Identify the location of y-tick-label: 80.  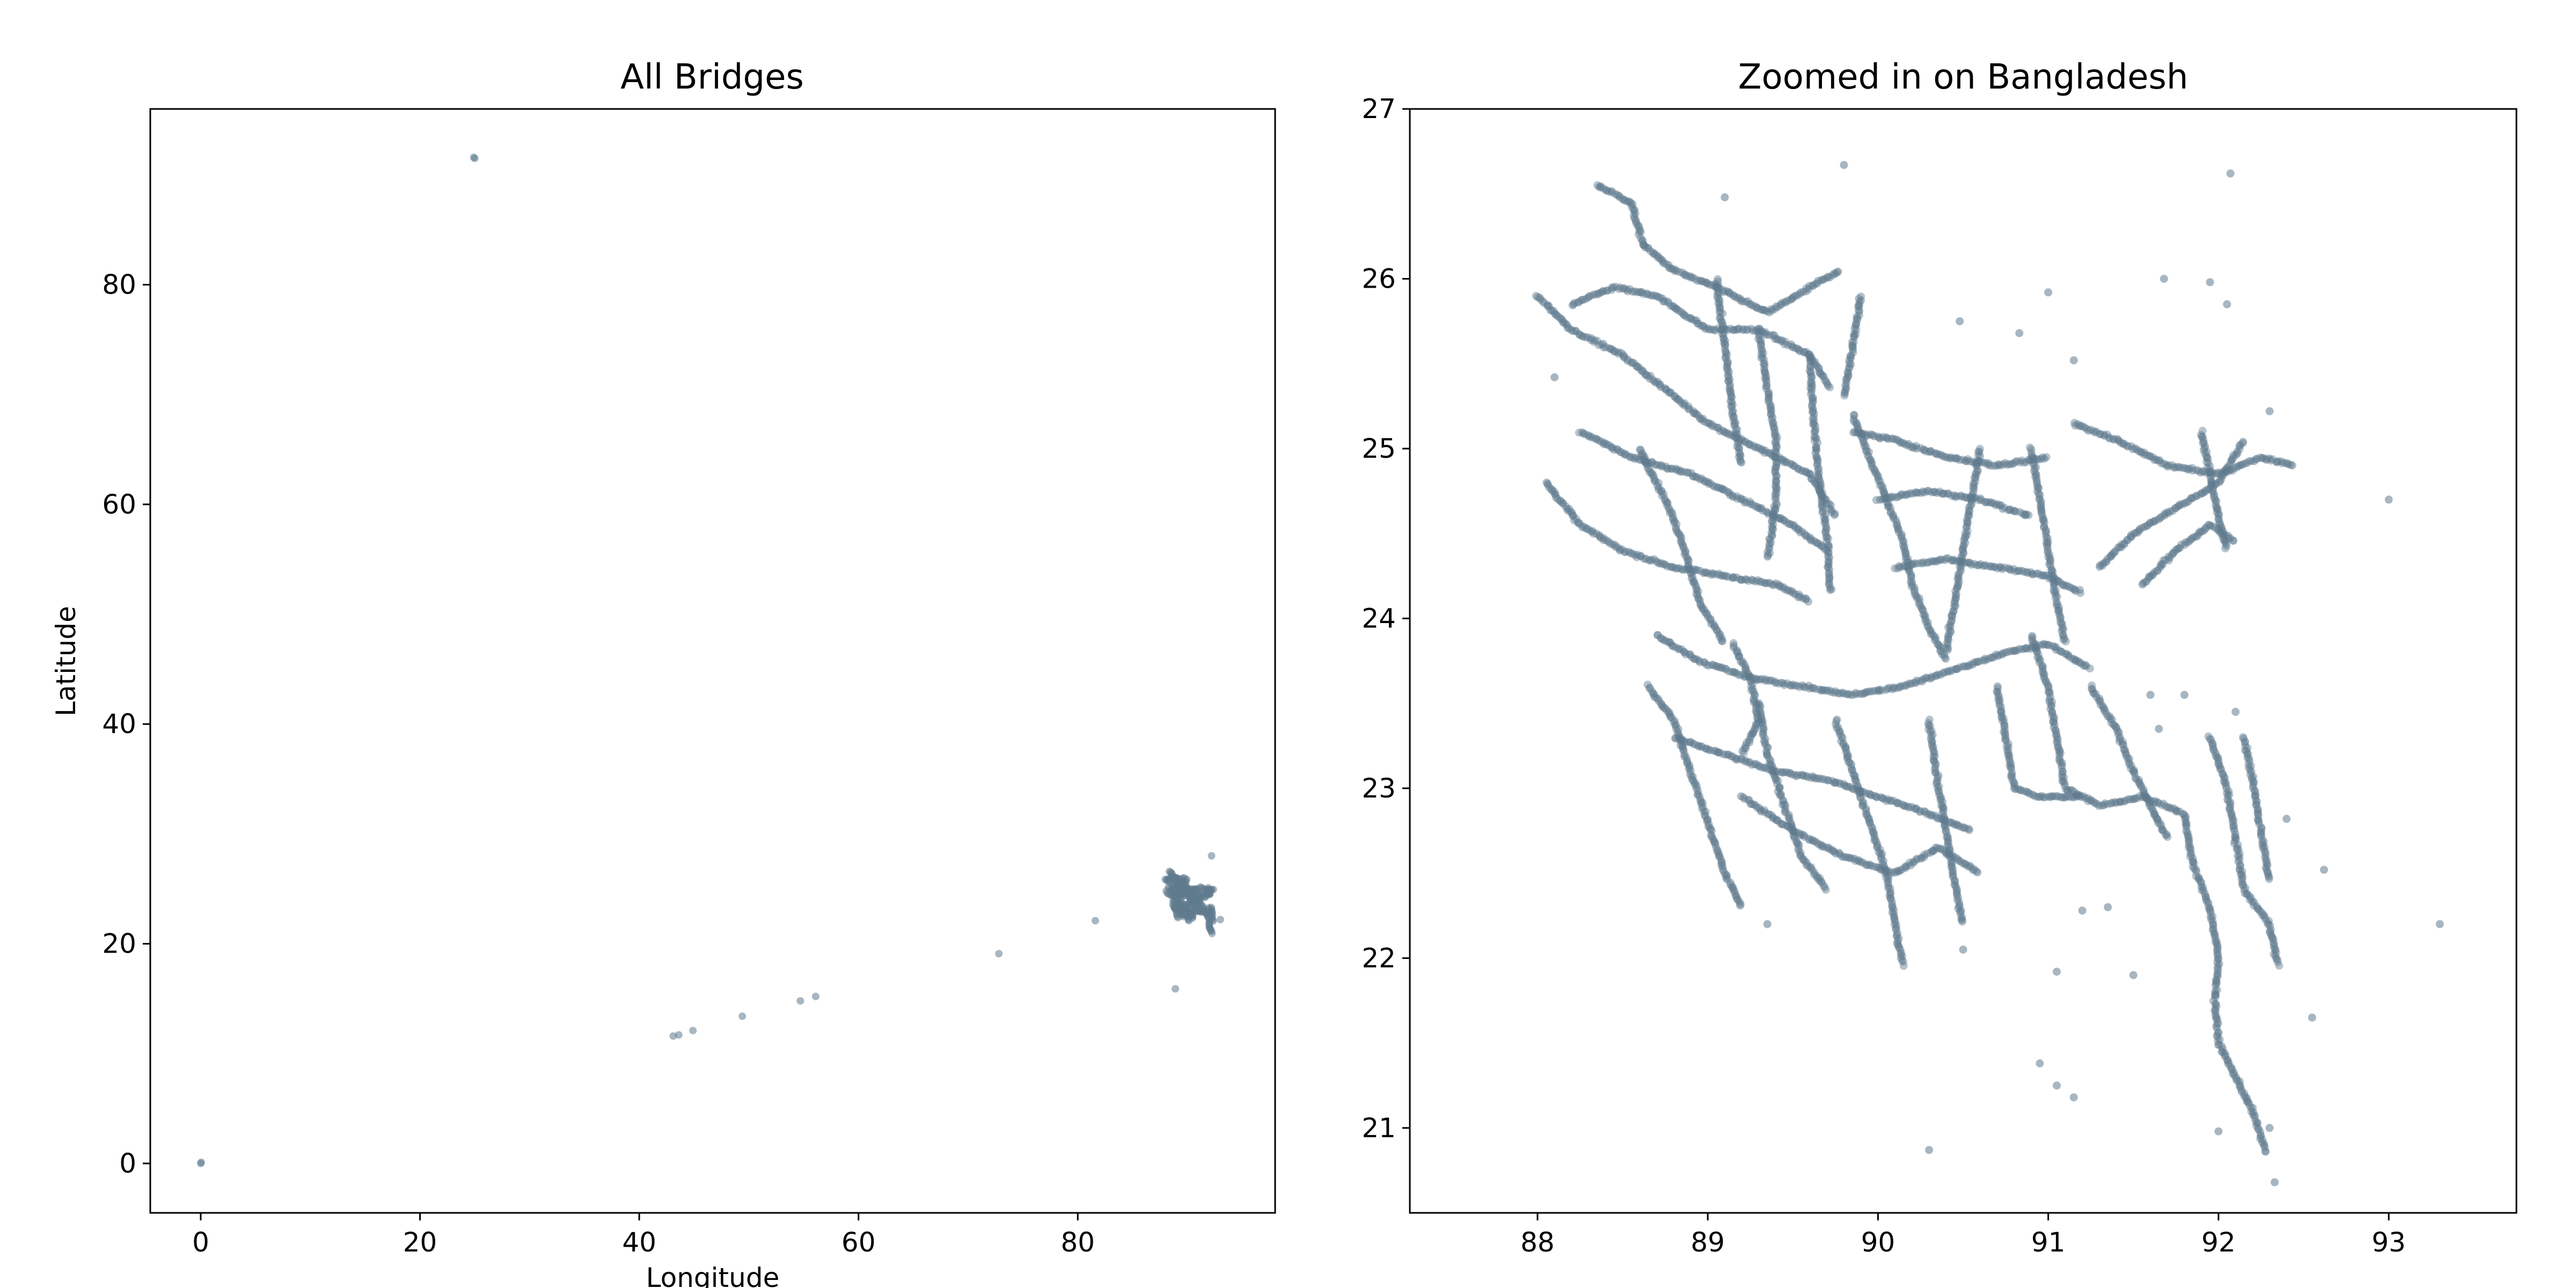
(119, 284).